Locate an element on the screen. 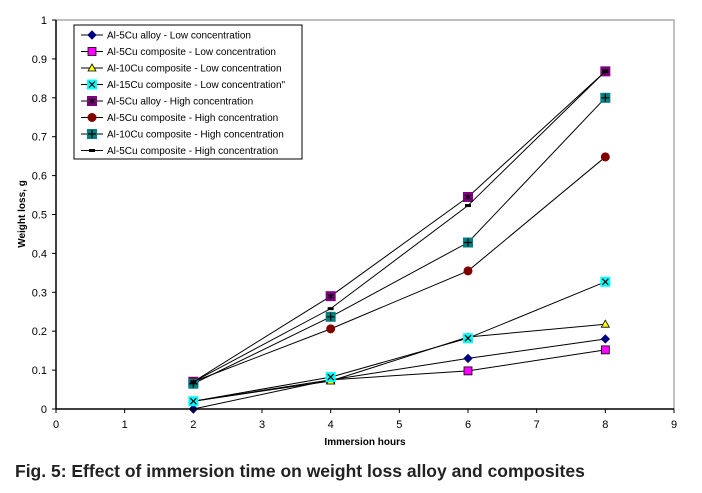 The width and height of the screenshot is (702, 493). y-axis-title: Weight loss, g is located at coordinates (22, 214).